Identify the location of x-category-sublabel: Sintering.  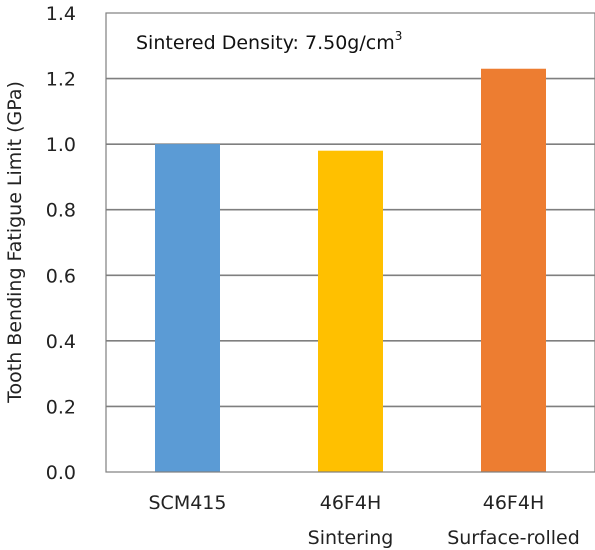
(351, 538).